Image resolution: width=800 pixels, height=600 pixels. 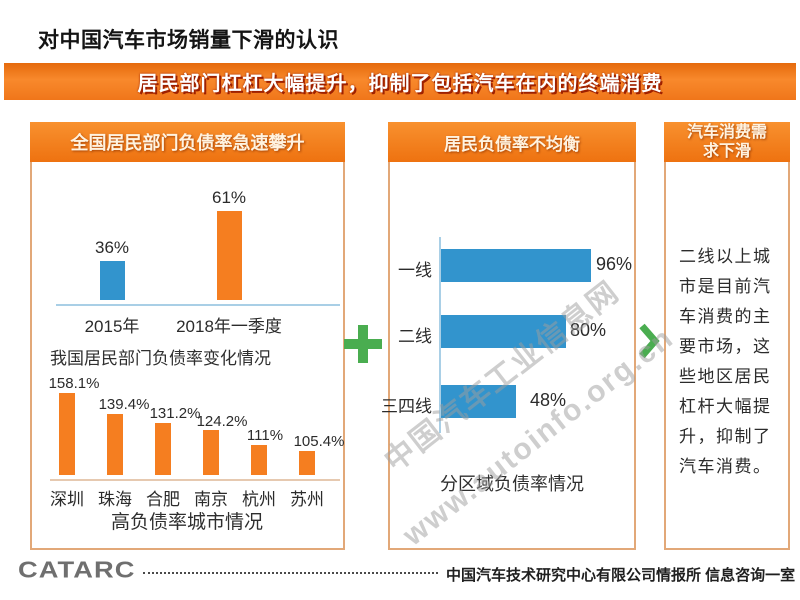 I want to click on panel-debt-by-region-header: 居民负债率不均衡, so click(x=512, y=142).